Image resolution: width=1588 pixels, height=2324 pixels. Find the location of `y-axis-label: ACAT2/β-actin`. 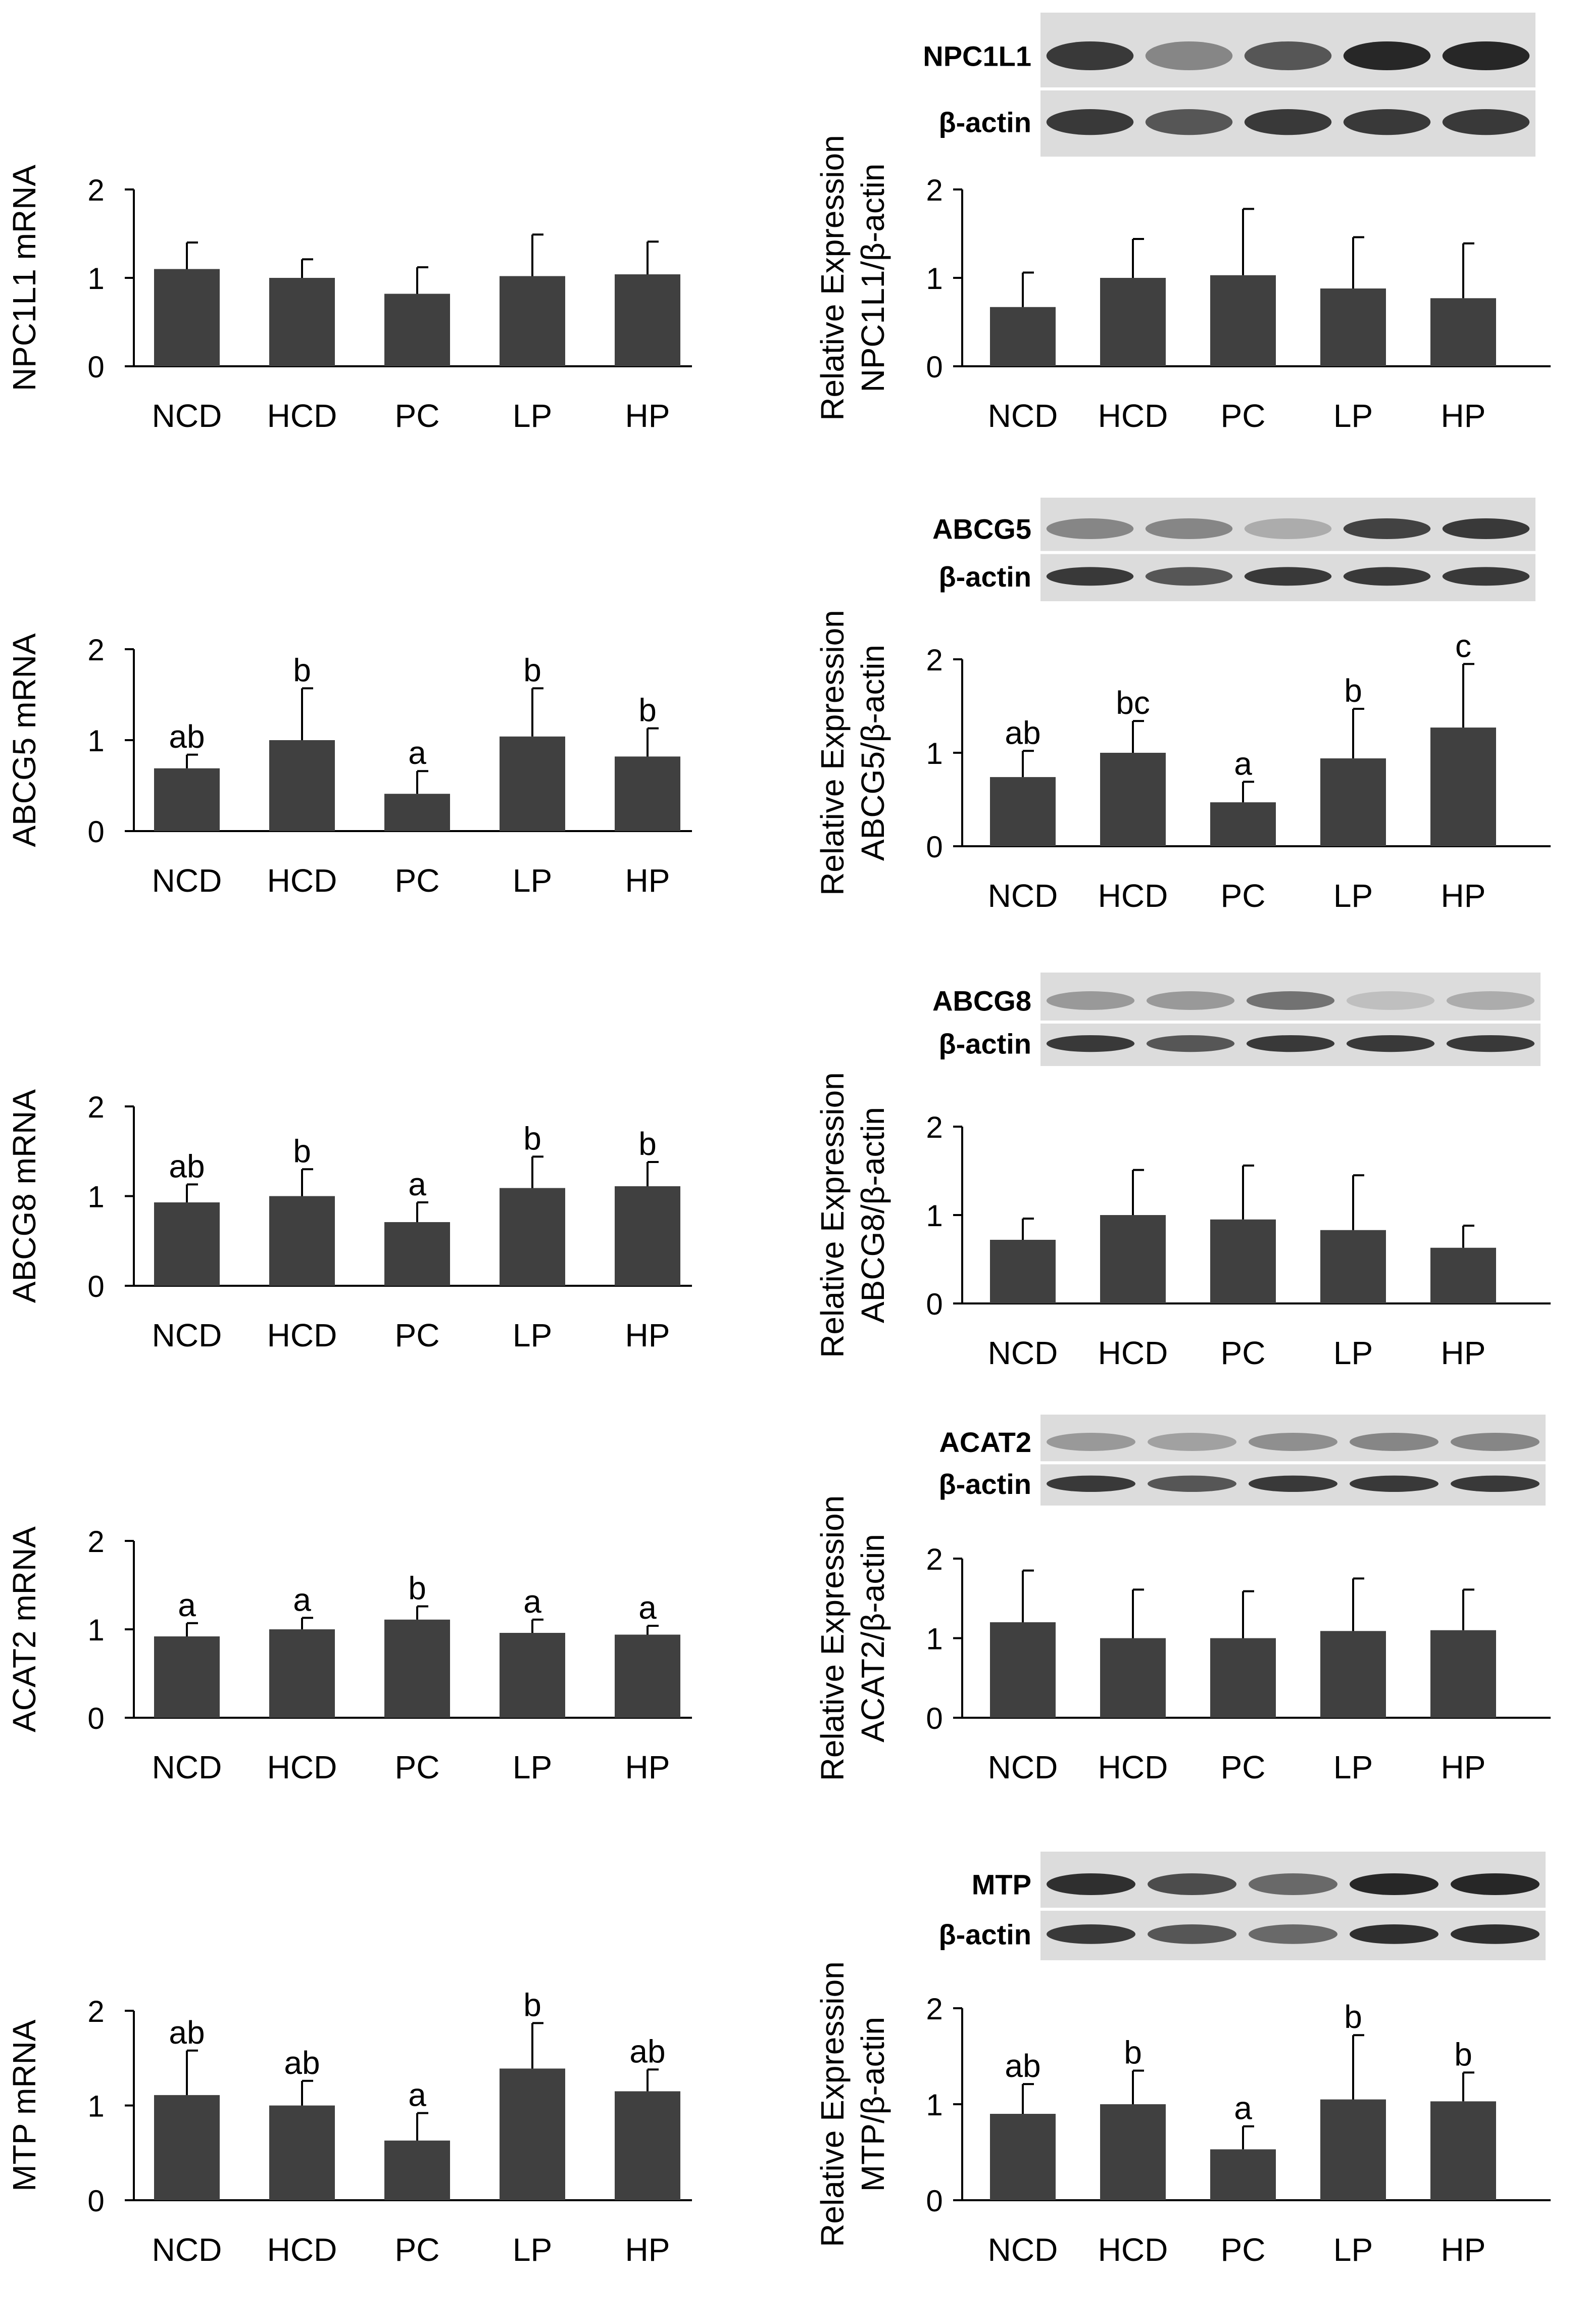

y-axis-label: ACAT2/β-actin is located at coordinates (873, 1638).